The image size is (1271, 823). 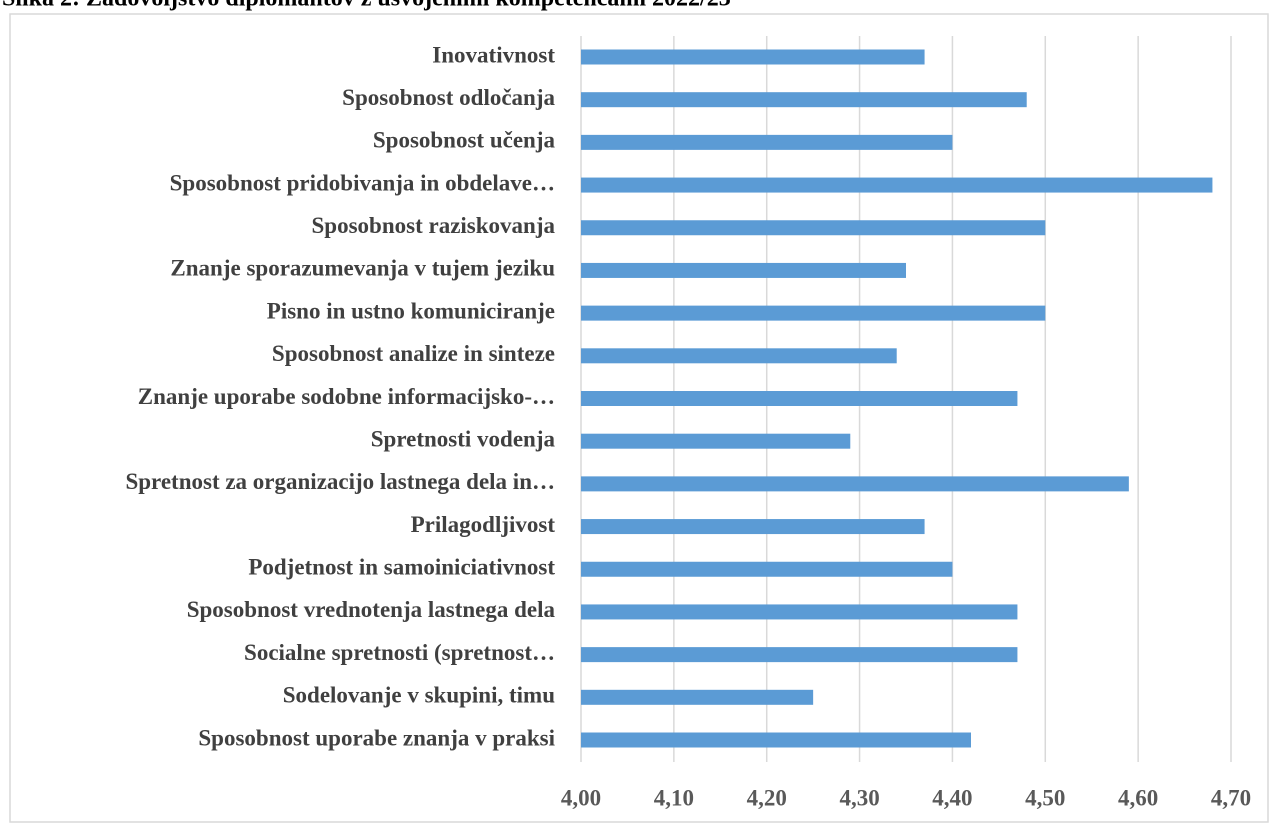 I want to click on x-tick-label: 4,30, so click(x=859, y=797).